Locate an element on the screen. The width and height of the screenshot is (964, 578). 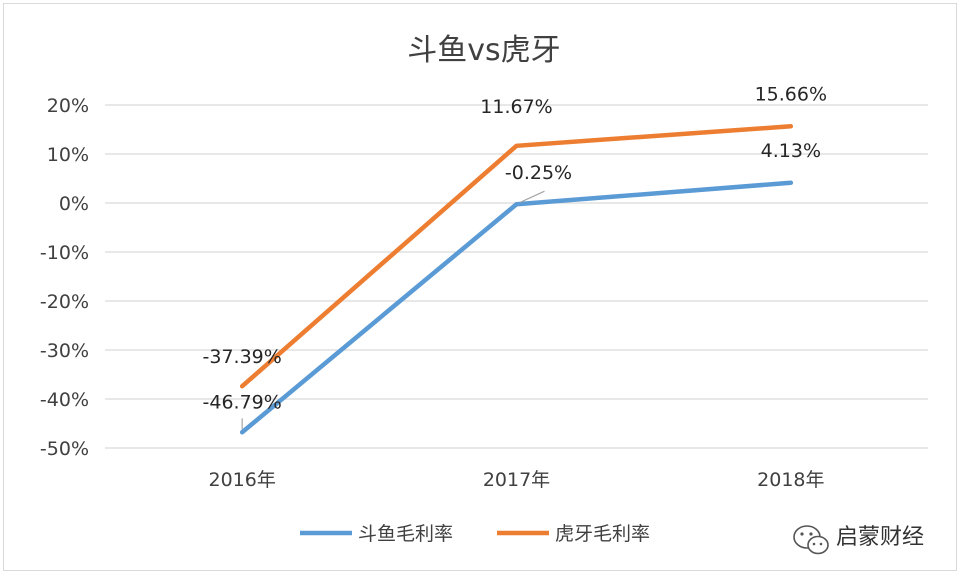
data-label: -0.25% is located at coordinates (538, 173).